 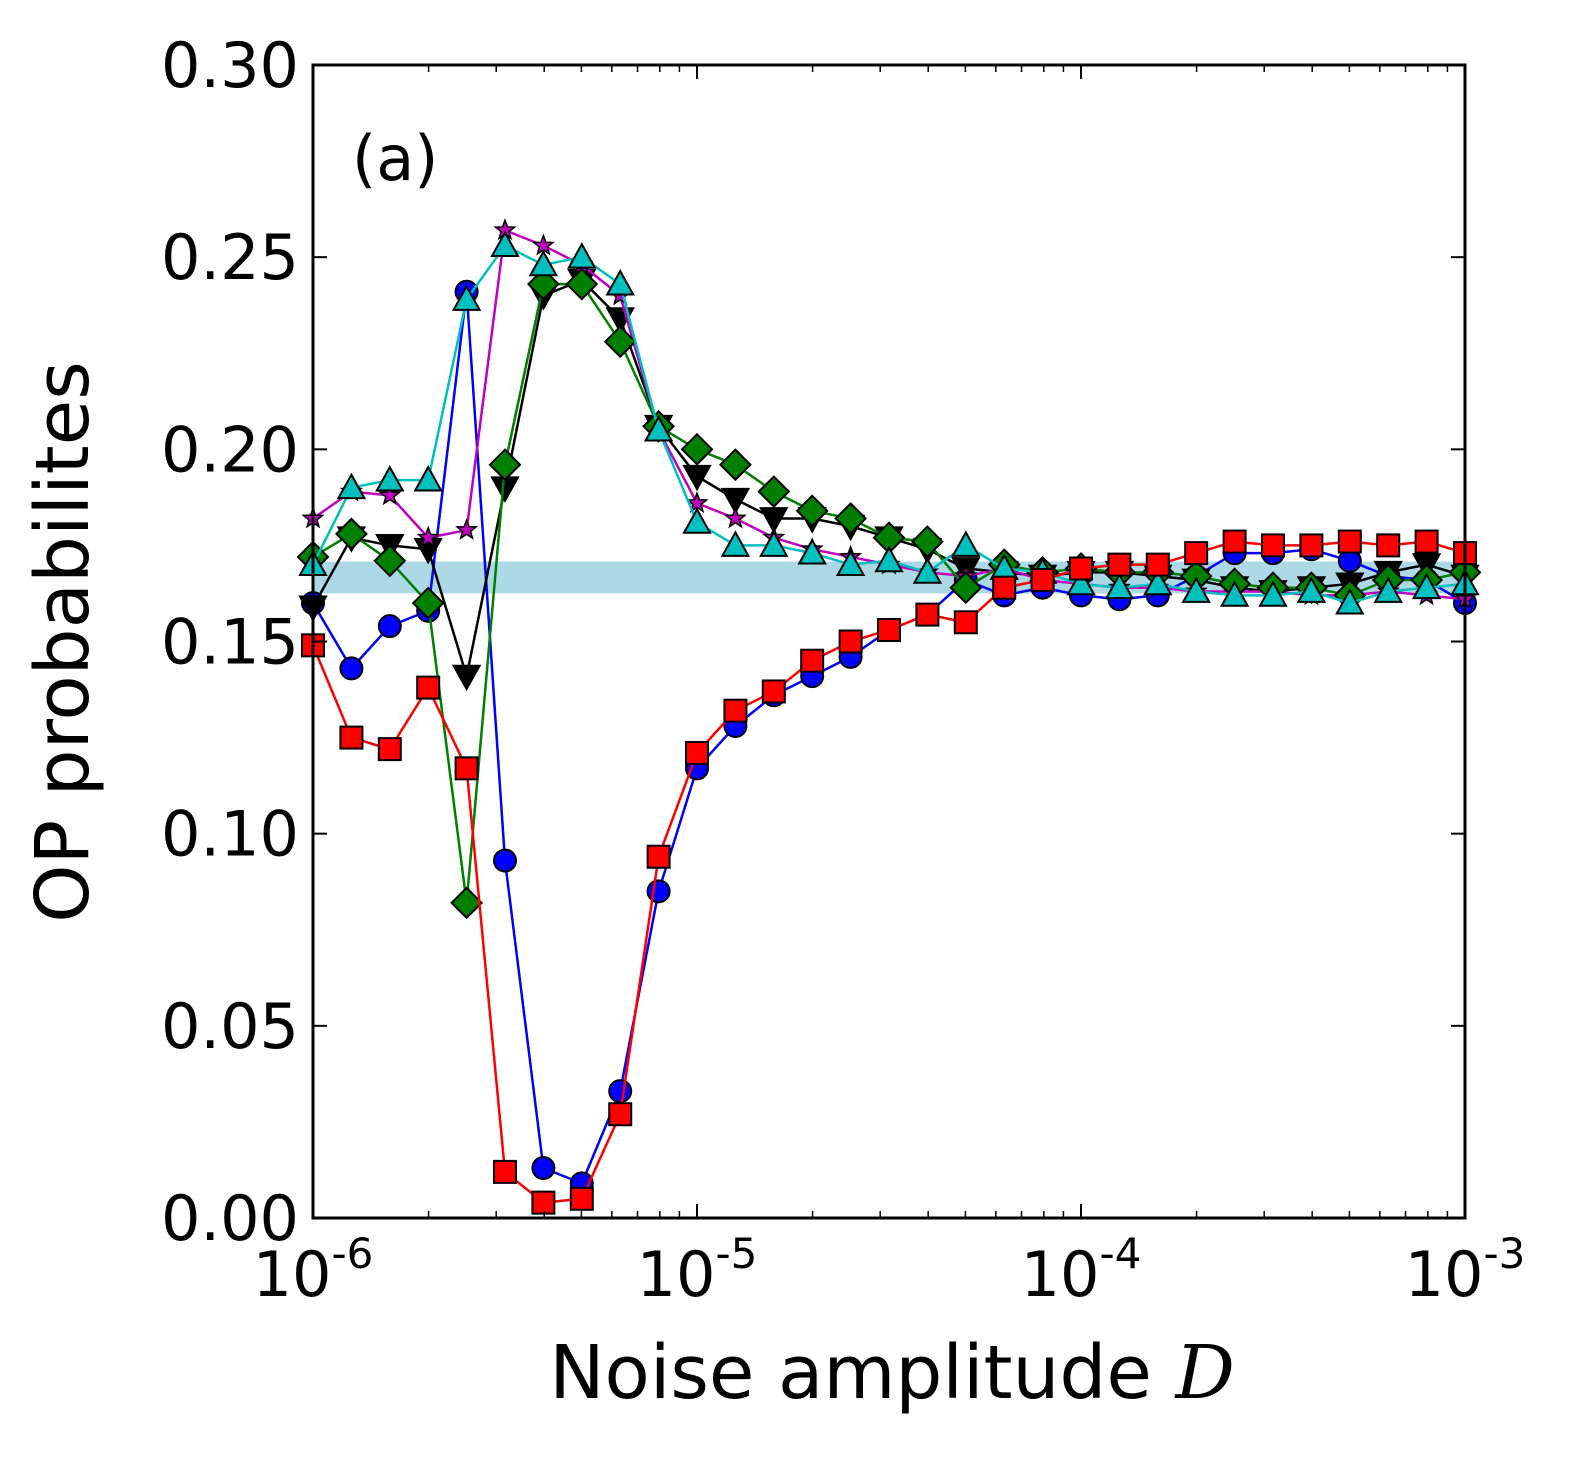 I want to click on x-axis-label-text: Noise amplitude, so click(x=862, y=1373).